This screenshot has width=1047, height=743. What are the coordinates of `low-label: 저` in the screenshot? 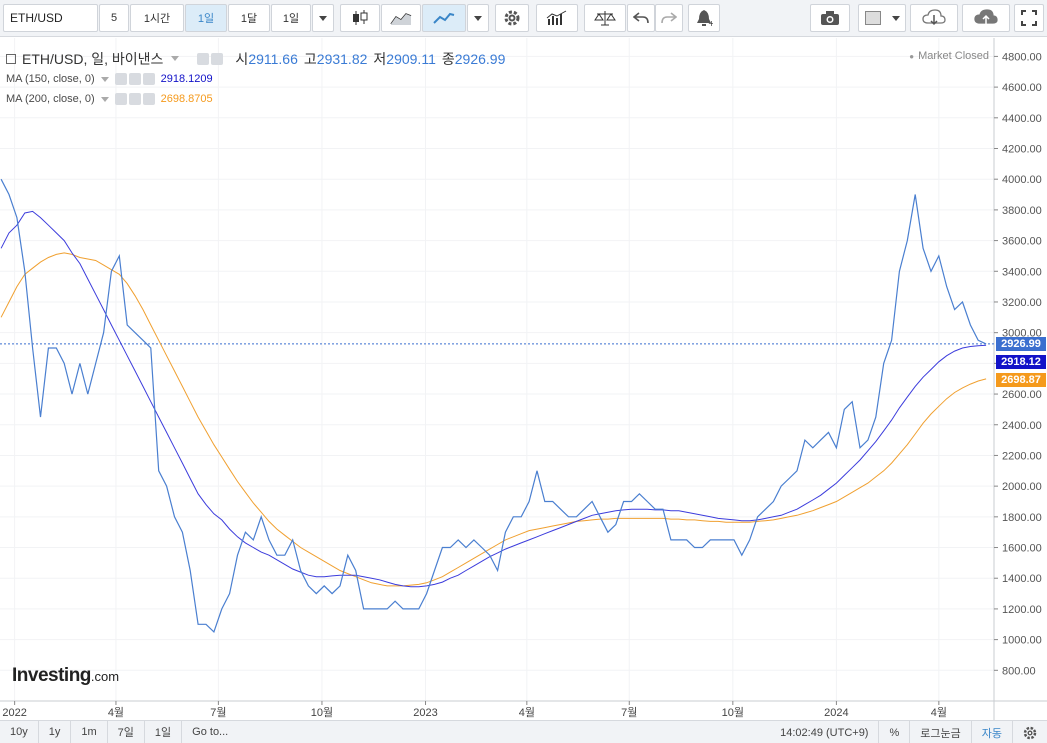 It's located at (380, 58).